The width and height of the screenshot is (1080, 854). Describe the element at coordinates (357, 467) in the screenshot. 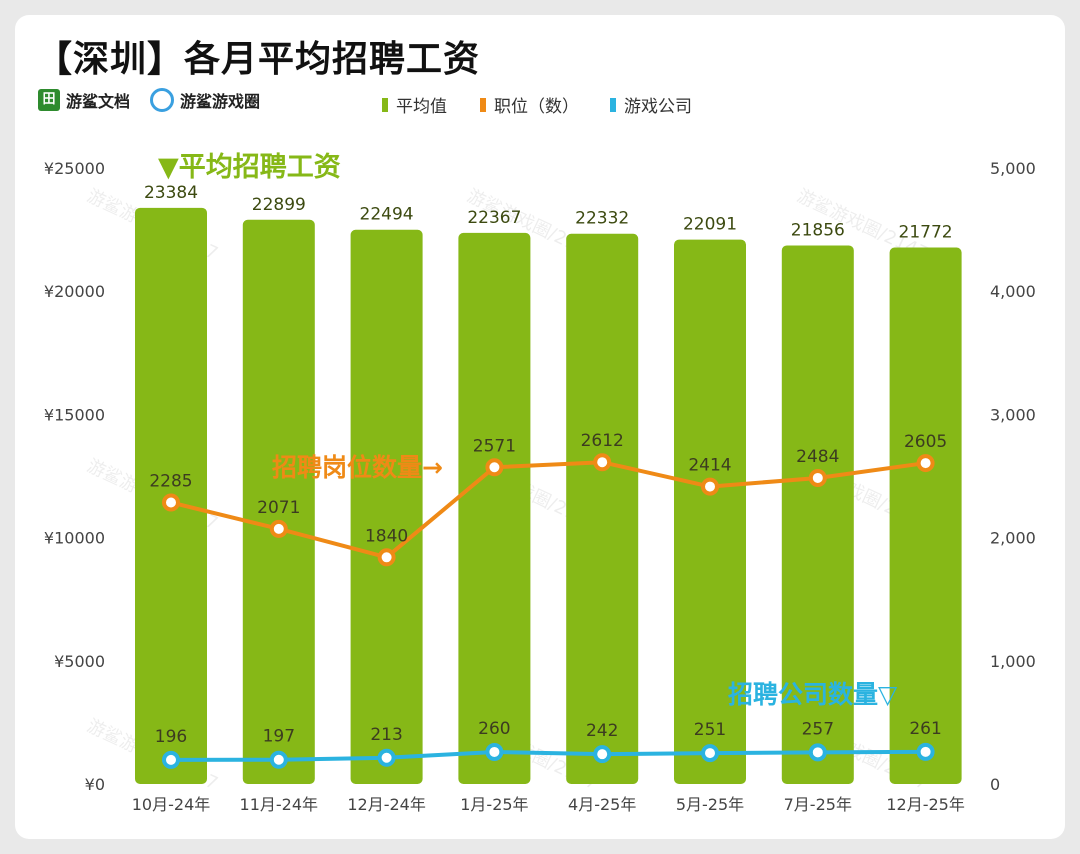

I see `annotation-jobs: 招聘岗位数量→` at that location.